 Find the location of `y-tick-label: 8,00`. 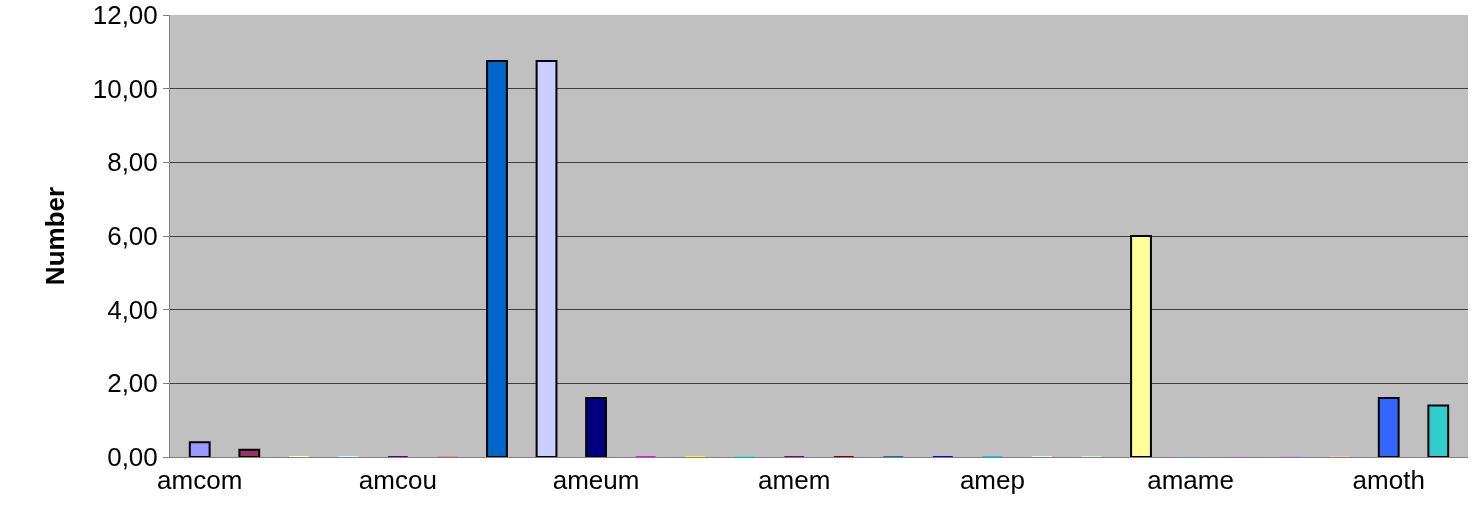

y-tick-label: 8,00 is located at coordinates (132, 162).